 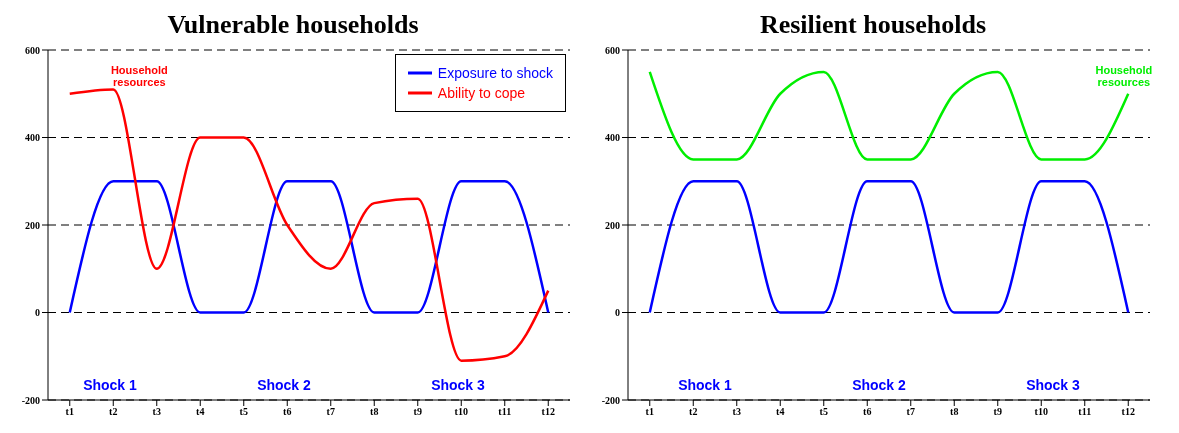 I want to click on legend-label: Ability to cope, so click(x=481, y=93).